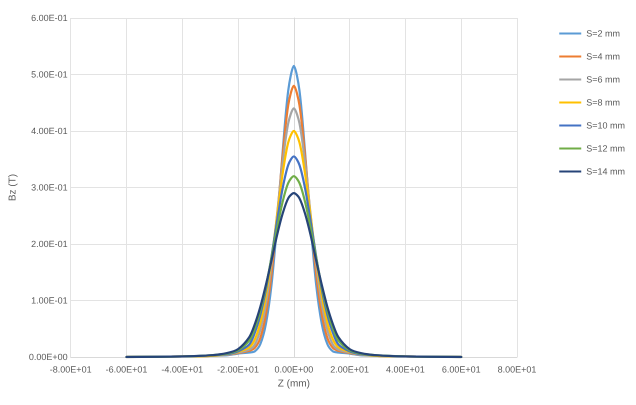  Describe the element at coordinates (603, 103) in the screenshot. I see `legend-label: S=8 mm` at that location.